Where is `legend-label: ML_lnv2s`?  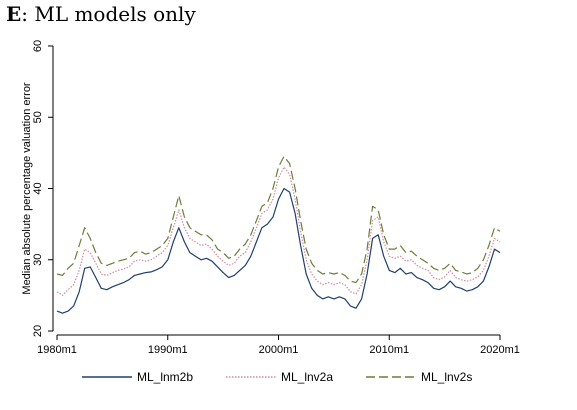 legend-label: ML_lnv2s is located at coordinates (446, 377).